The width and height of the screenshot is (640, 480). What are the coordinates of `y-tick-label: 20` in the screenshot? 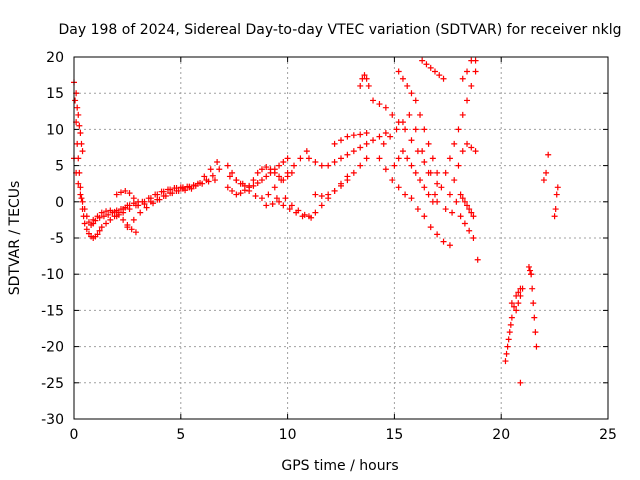 It's located at (55, 58).